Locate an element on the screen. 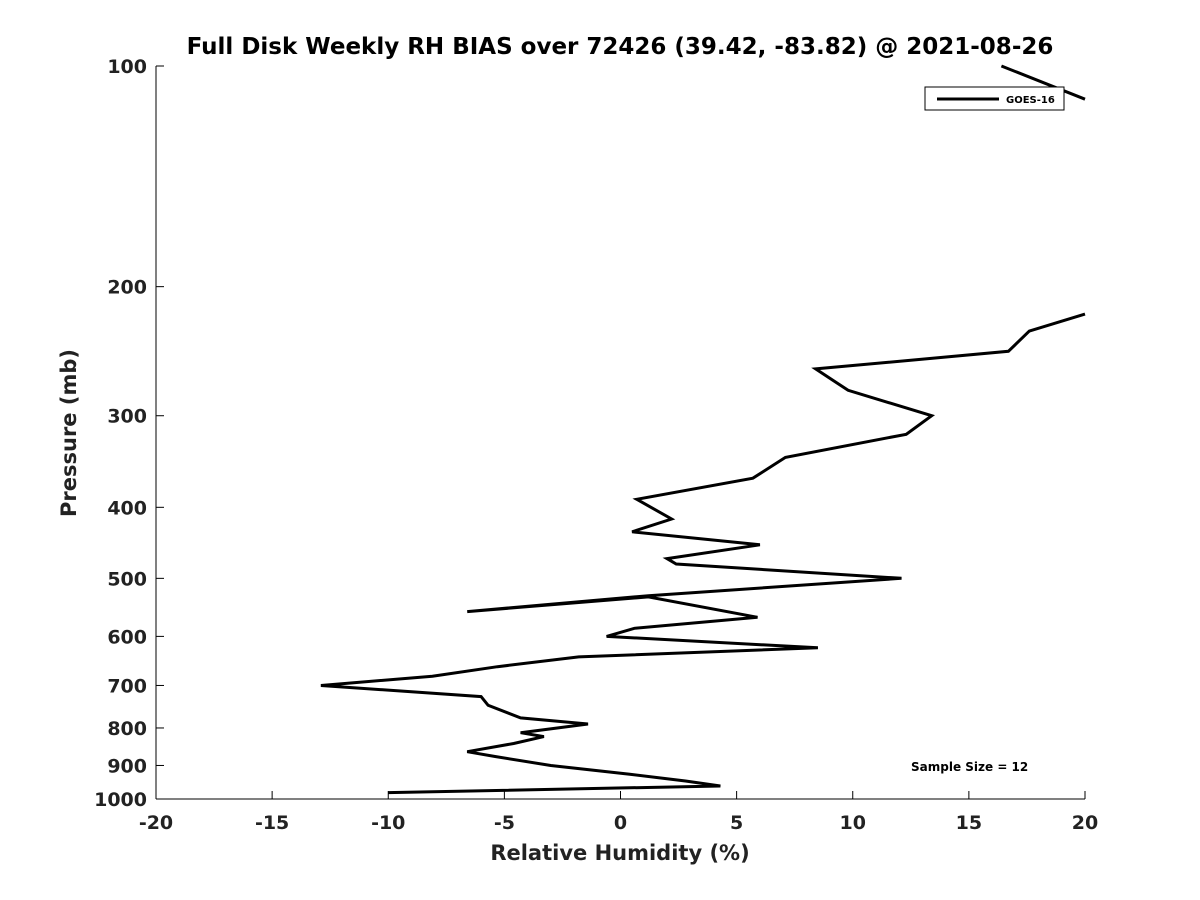  x-tick-label: 10 is located at coordinates (853, 823).